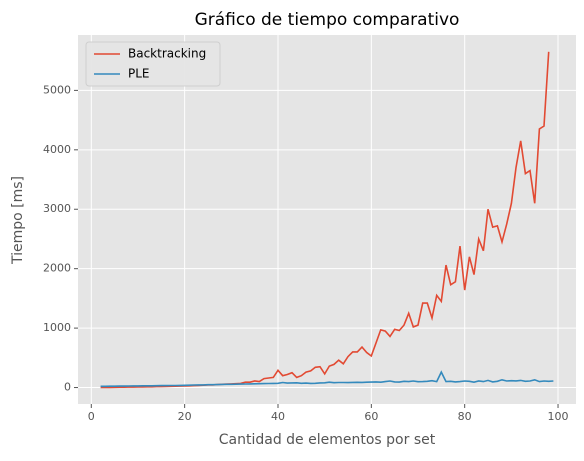 The image size is (584, 461). What do you see at coordinates (371, 416) in the screenshot?
I see `x-tick-label: 60` at bounding box center [371, 416].